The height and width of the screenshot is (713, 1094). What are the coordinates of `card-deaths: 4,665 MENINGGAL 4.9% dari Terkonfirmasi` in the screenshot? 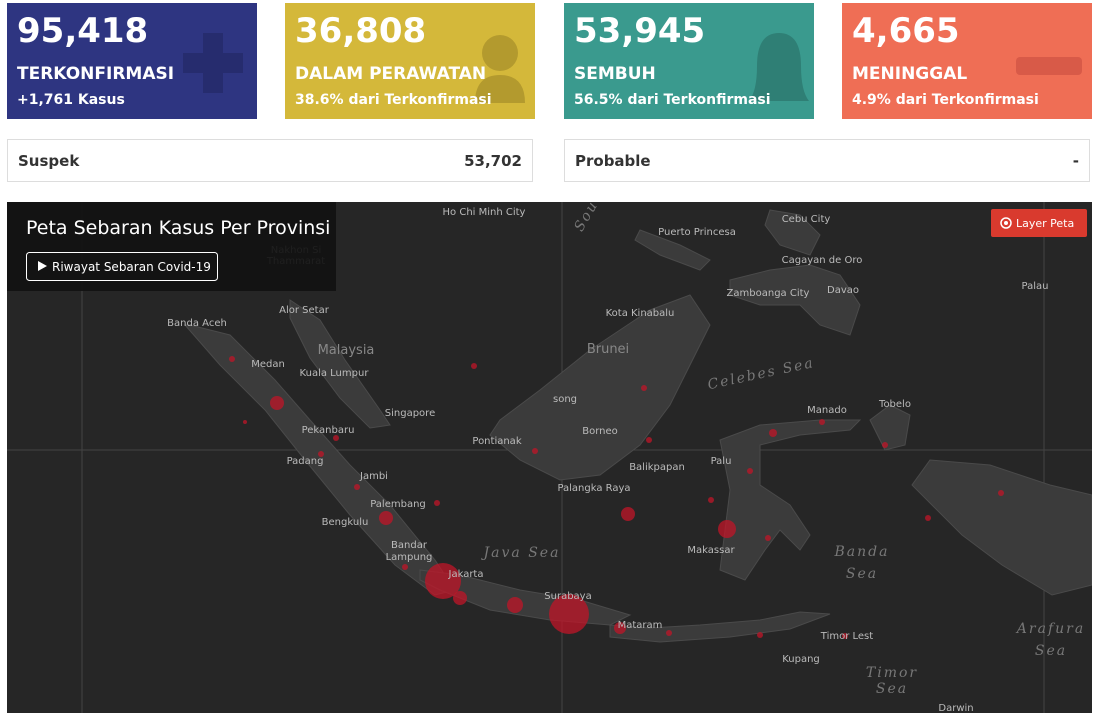 It's located at (967, 61).